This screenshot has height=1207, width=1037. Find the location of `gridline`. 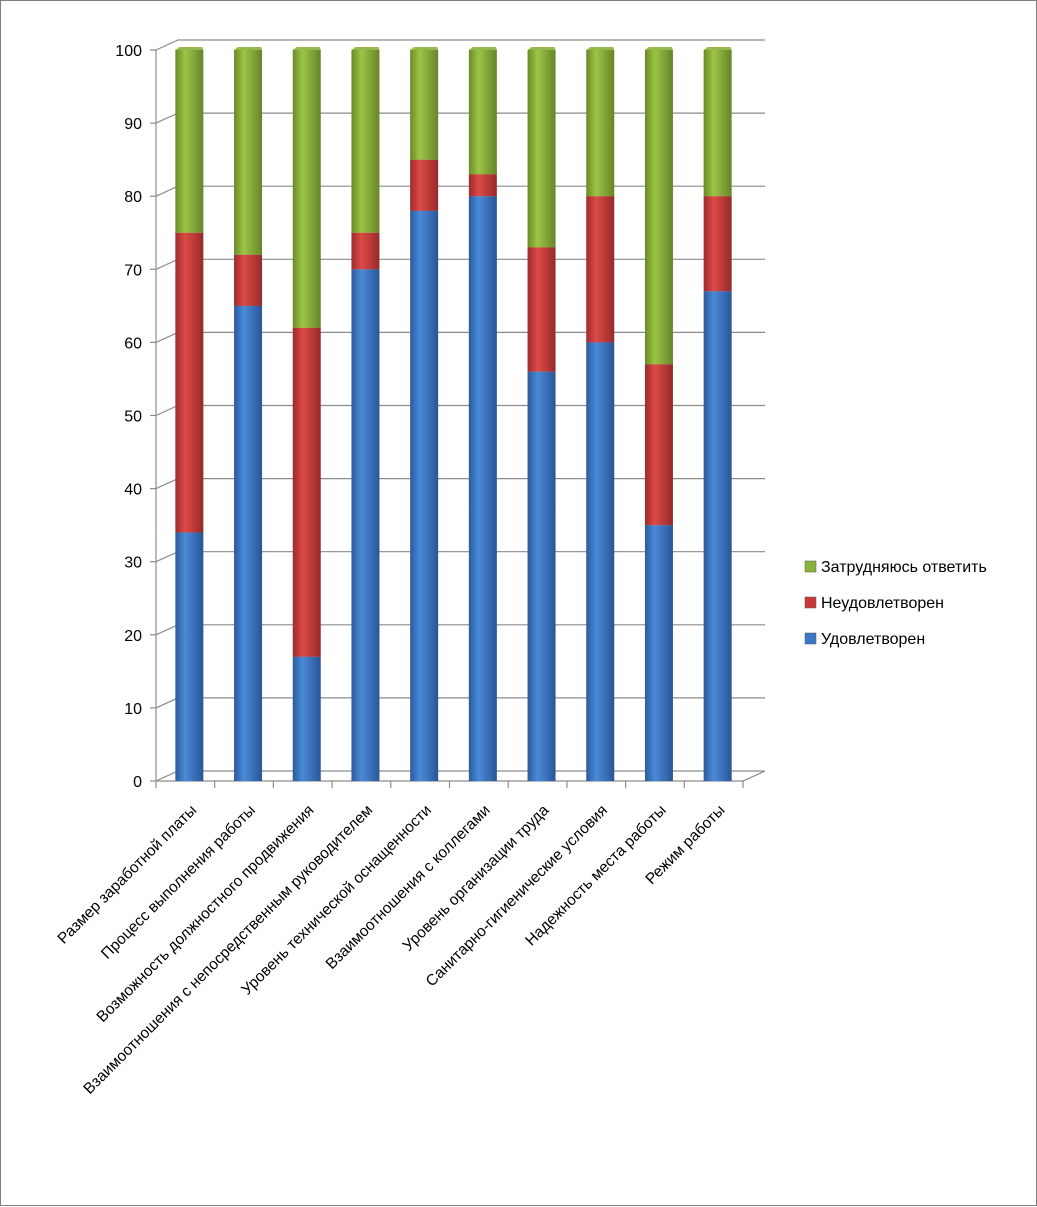

gridline is located at coordinates (460, 45).